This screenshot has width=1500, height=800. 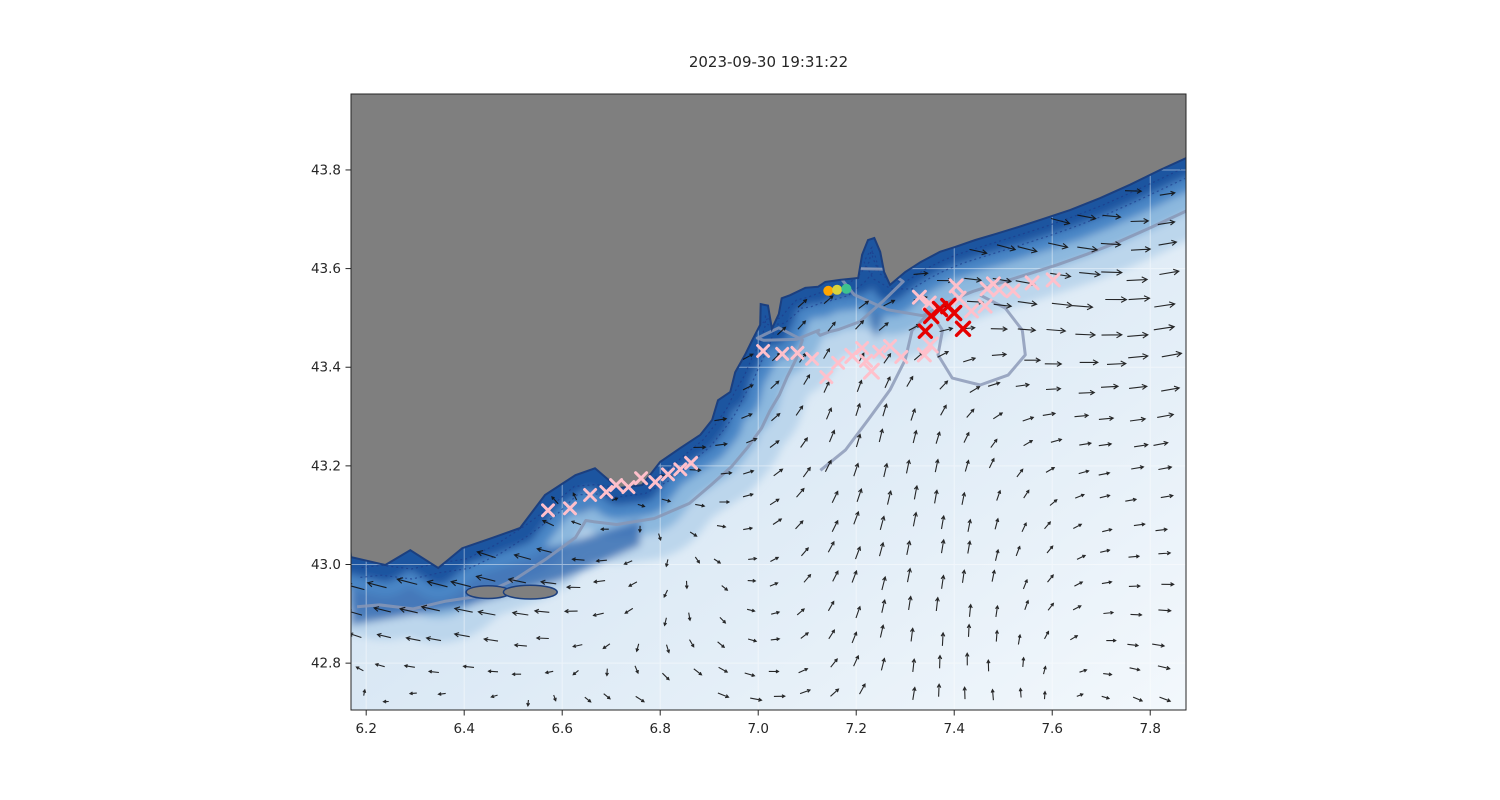 I want to click on x-tick-label: 7.4, so click(x=953, y=729).